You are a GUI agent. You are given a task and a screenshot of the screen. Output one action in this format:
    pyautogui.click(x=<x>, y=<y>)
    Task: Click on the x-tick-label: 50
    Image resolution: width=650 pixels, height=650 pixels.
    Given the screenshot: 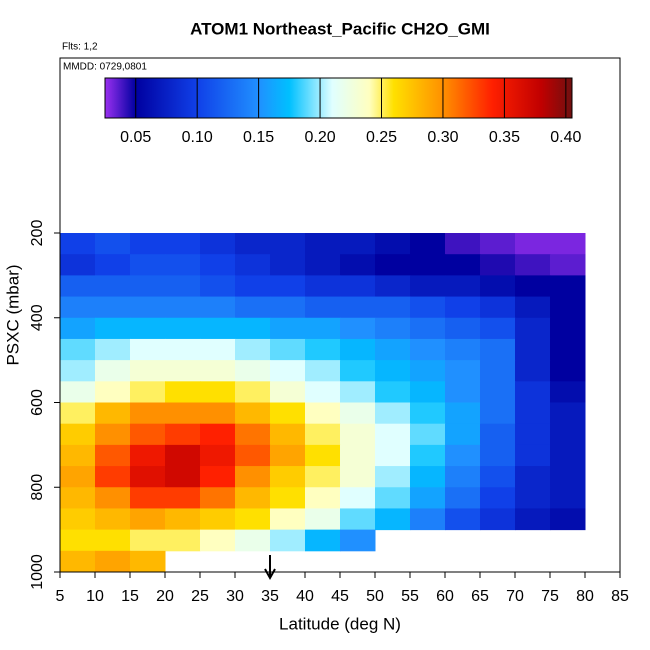 What is the action you would take?
    pyautogui.click(x=375, y=596)
    